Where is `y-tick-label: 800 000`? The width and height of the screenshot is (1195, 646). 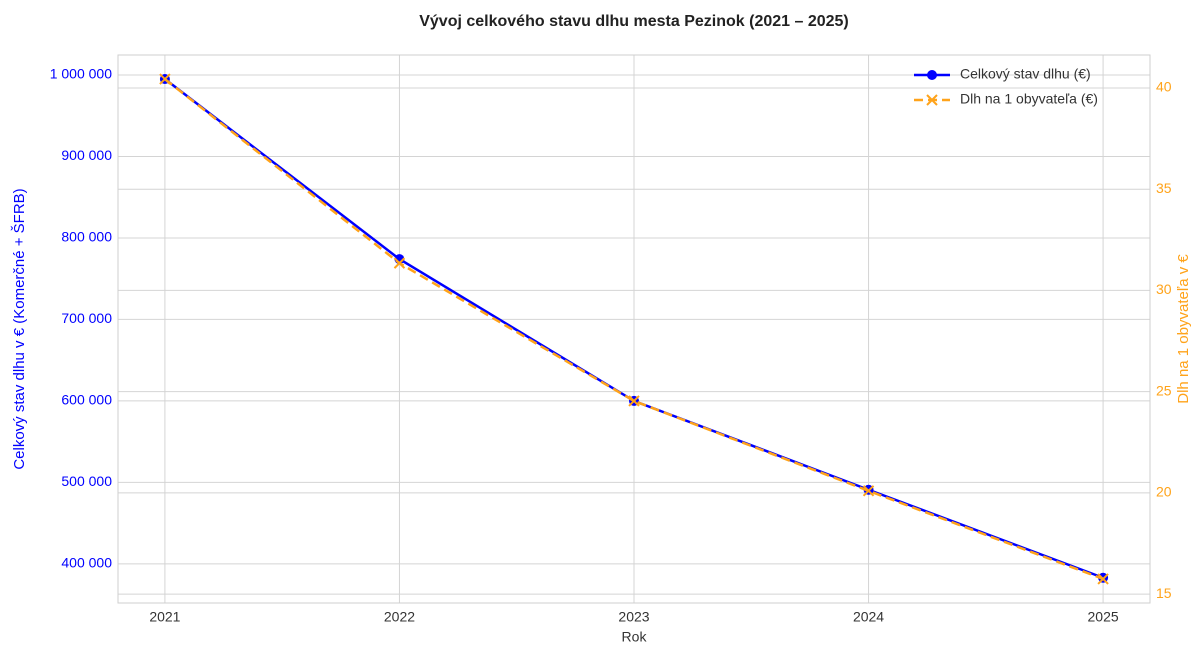 y-tick-label: 800 000 is located at coordinates (86, 237).